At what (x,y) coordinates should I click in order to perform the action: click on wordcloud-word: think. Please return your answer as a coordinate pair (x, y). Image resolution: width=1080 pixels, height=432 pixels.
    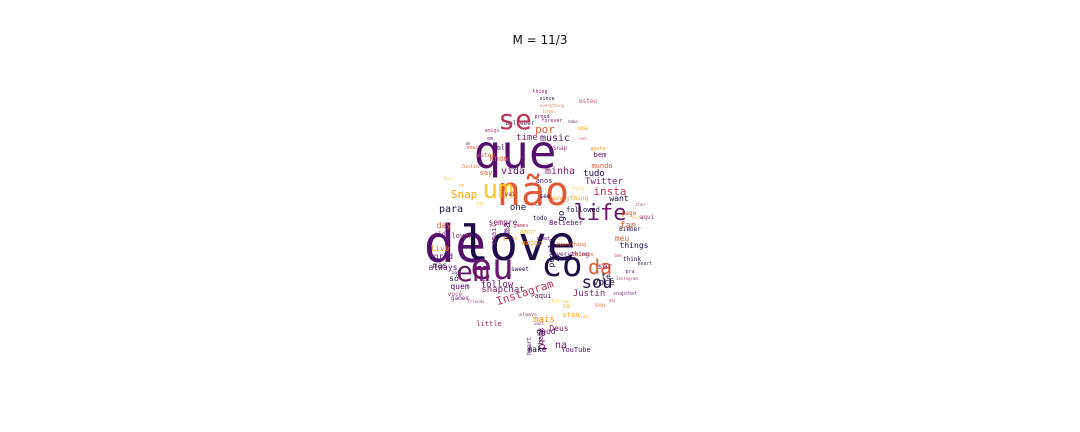
    Looking at the image, I should click on (632, 259).